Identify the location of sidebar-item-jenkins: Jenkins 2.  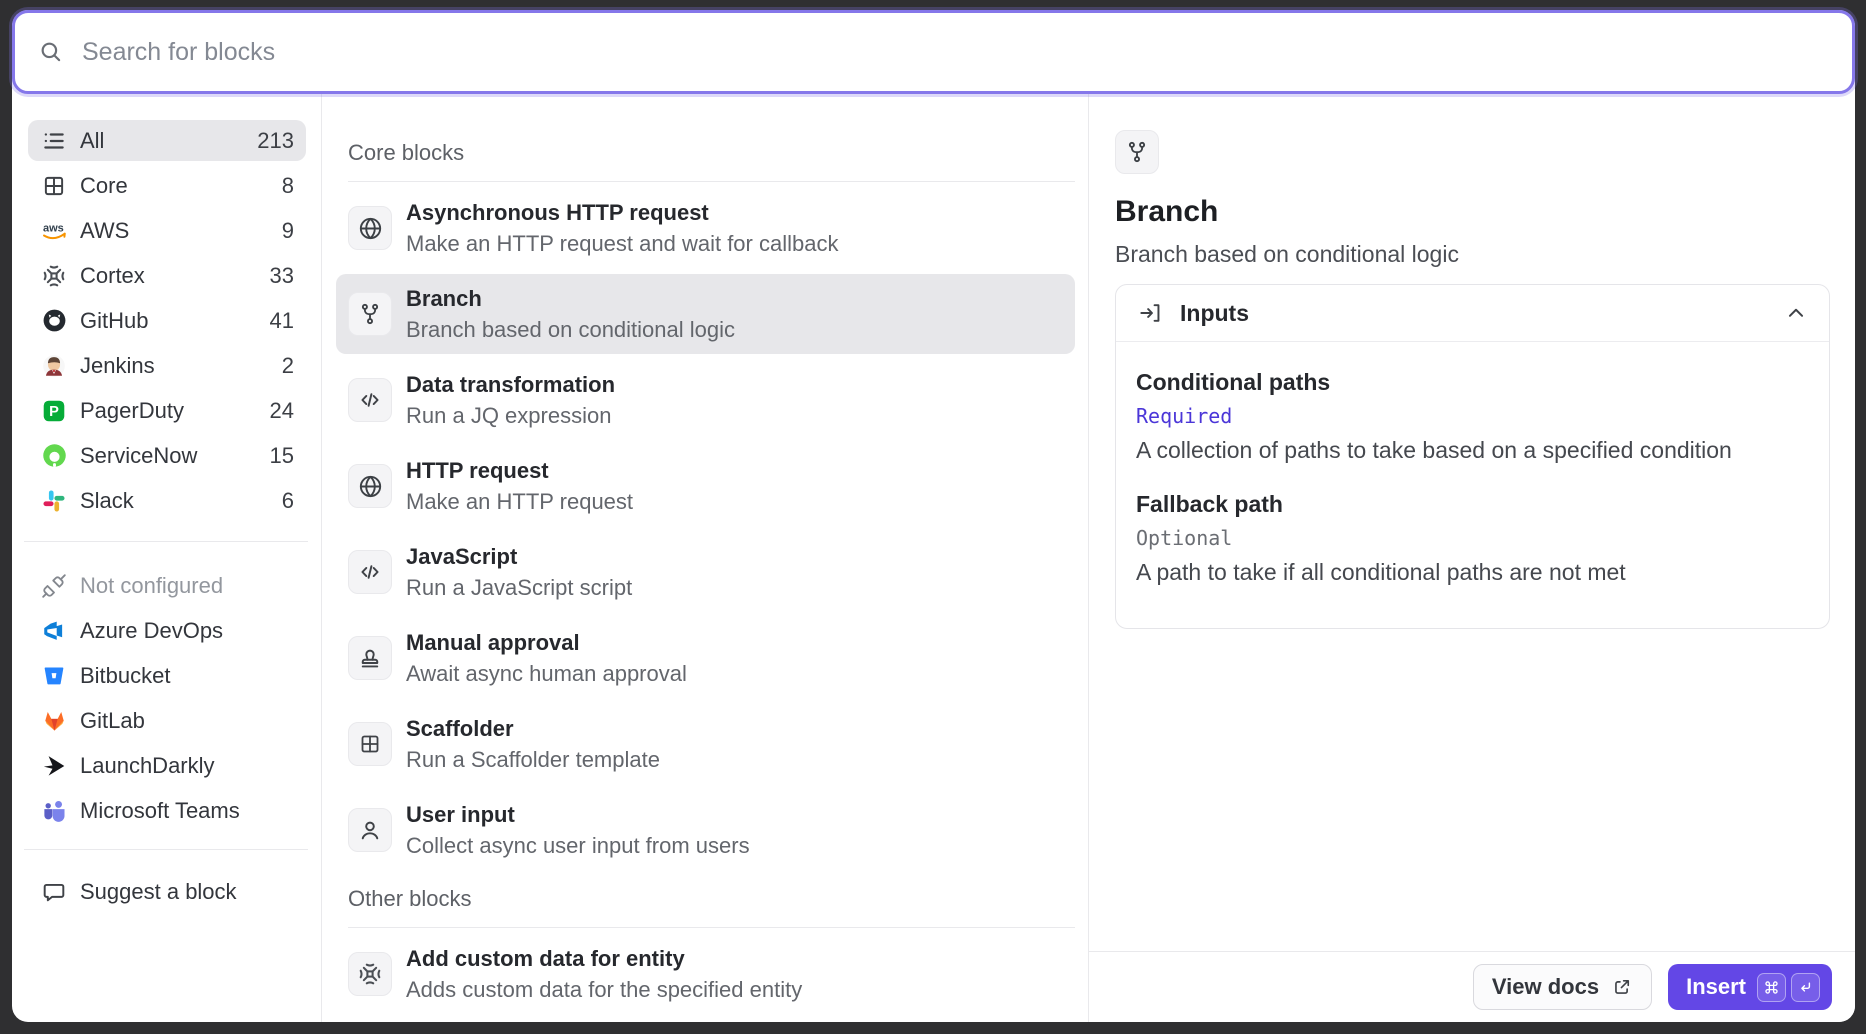
(167, 365).